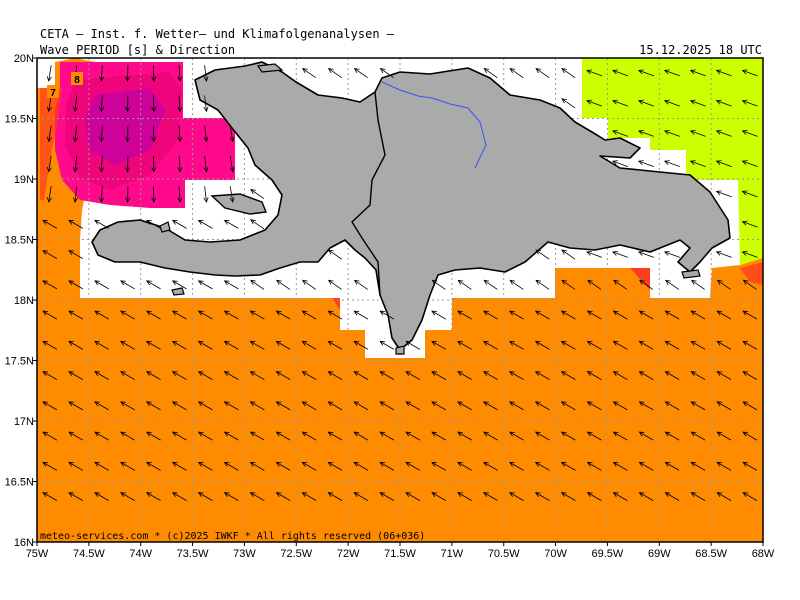 The height and width of the screenshot is (600, 800). I want to click on latitude-axis: 20N 19.5N 19N 18.5N 18N 17.5N 17N 16.5N 16N, so click(21, 301).